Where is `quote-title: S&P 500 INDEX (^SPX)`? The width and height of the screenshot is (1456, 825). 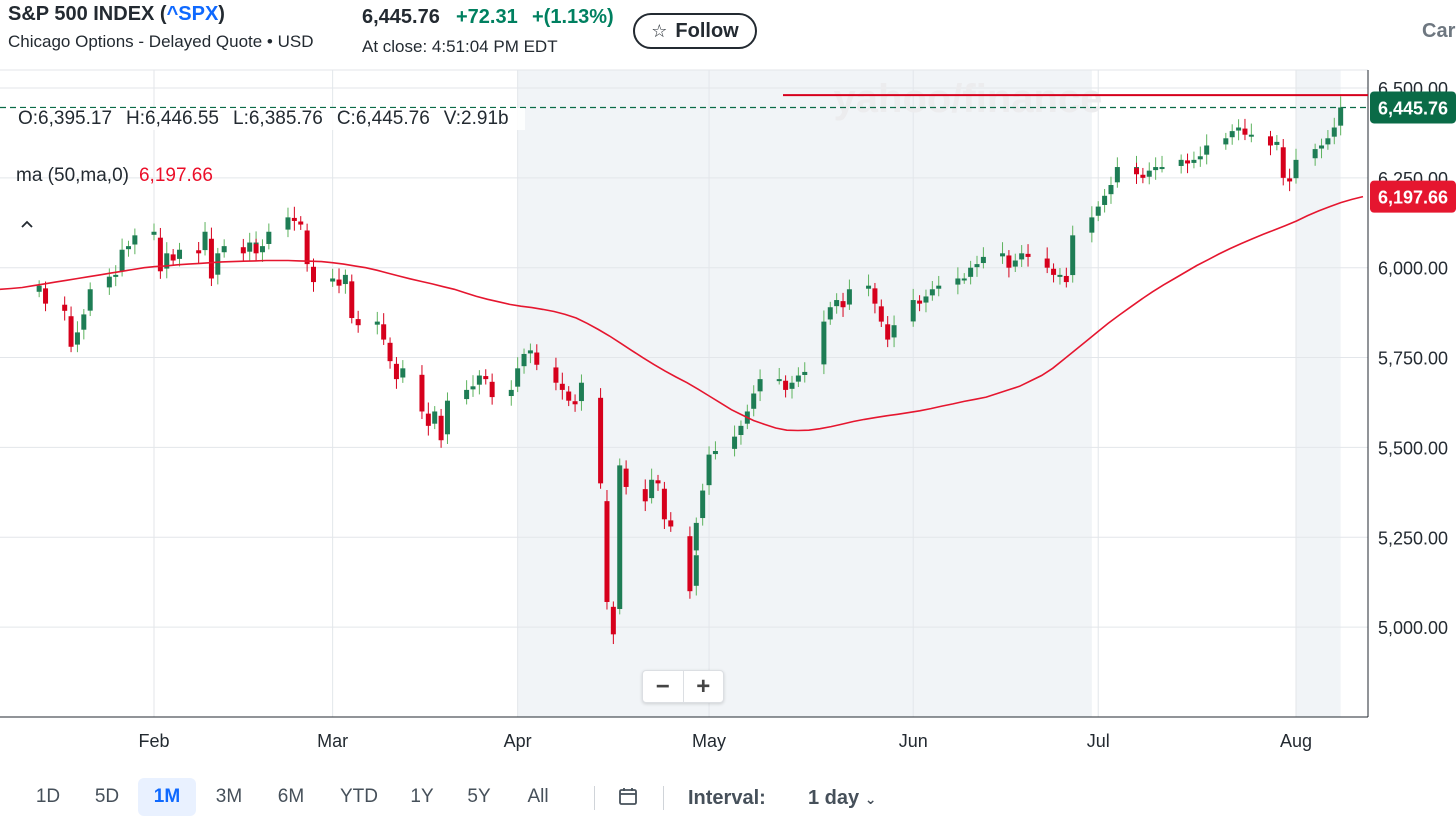 quote-title: S&P 500 INDEX (^SPX) is located at coordinates (116, 14).